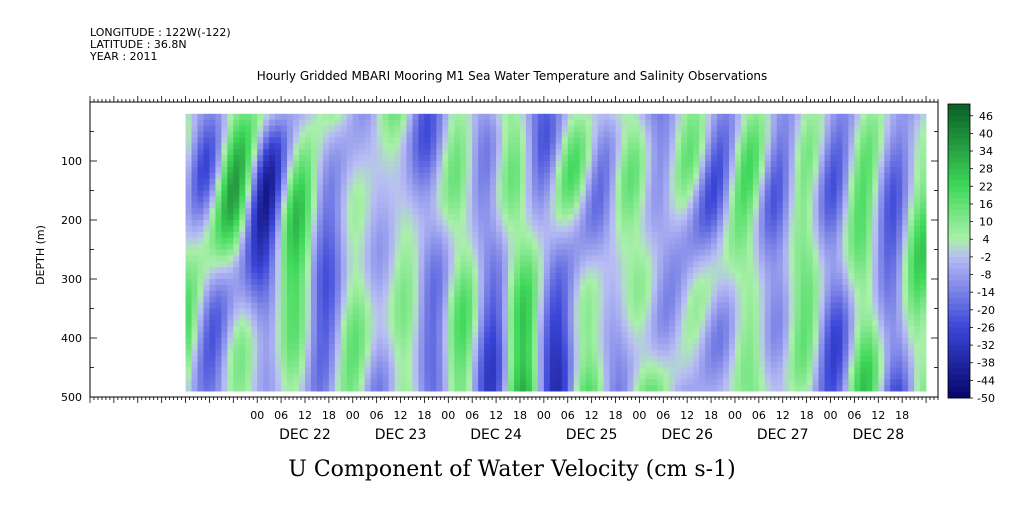 This screenshot has height=509, width=1009. I want to click on year-label: YEAR : 2011, so click(123, 56).